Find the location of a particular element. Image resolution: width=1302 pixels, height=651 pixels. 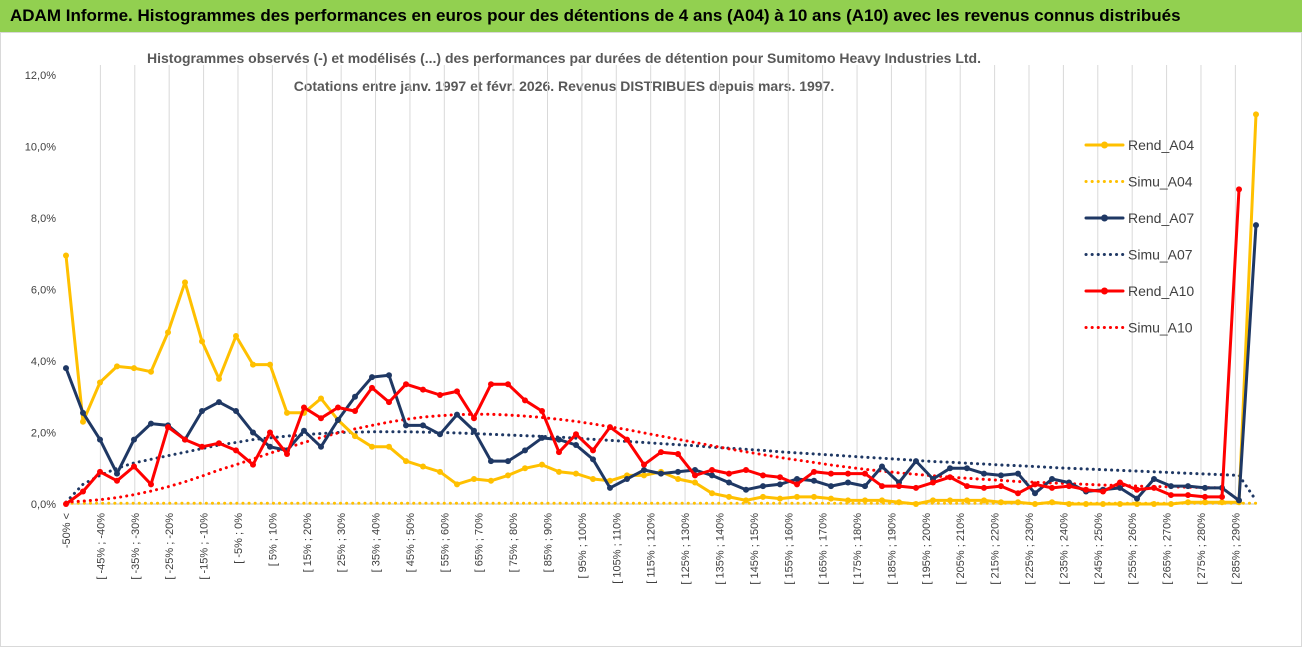

y-tick-label: 10,0% is located at coordinates (40, 148).